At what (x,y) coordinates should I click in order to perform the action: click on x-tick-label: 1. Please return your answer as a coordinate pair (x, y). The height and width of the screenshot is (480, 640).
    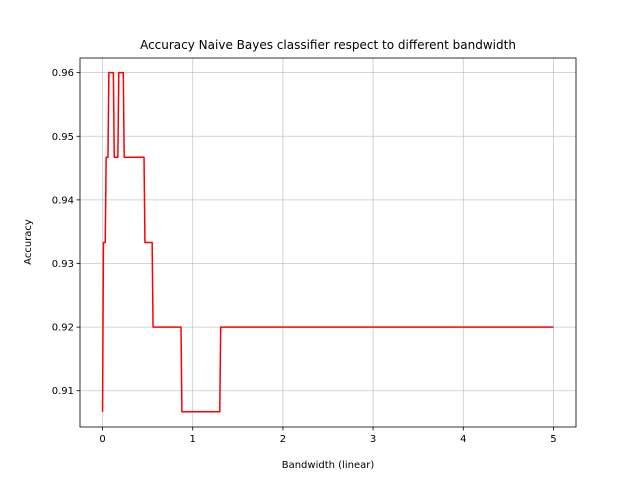
    Looking at the image, I should click on (193, 439).